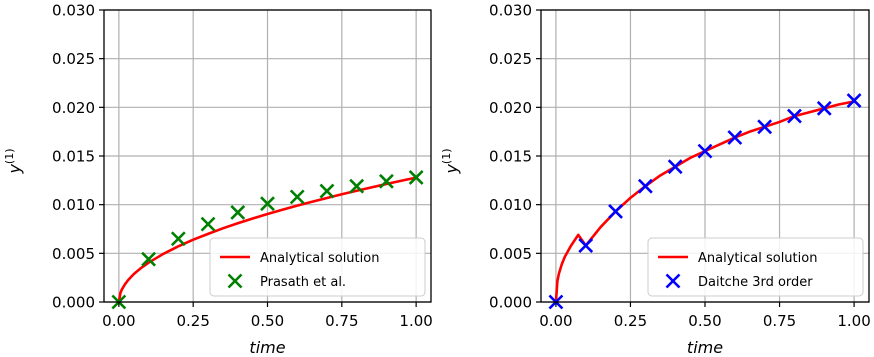  I want to click on legend: Analytical solution Prasath et al., so click(317, 267).